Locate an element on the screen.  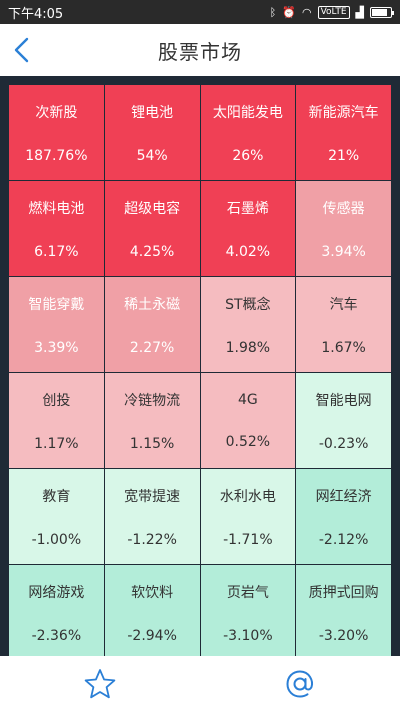
sector-change: 187.76% is located at coordinates (56, 155).